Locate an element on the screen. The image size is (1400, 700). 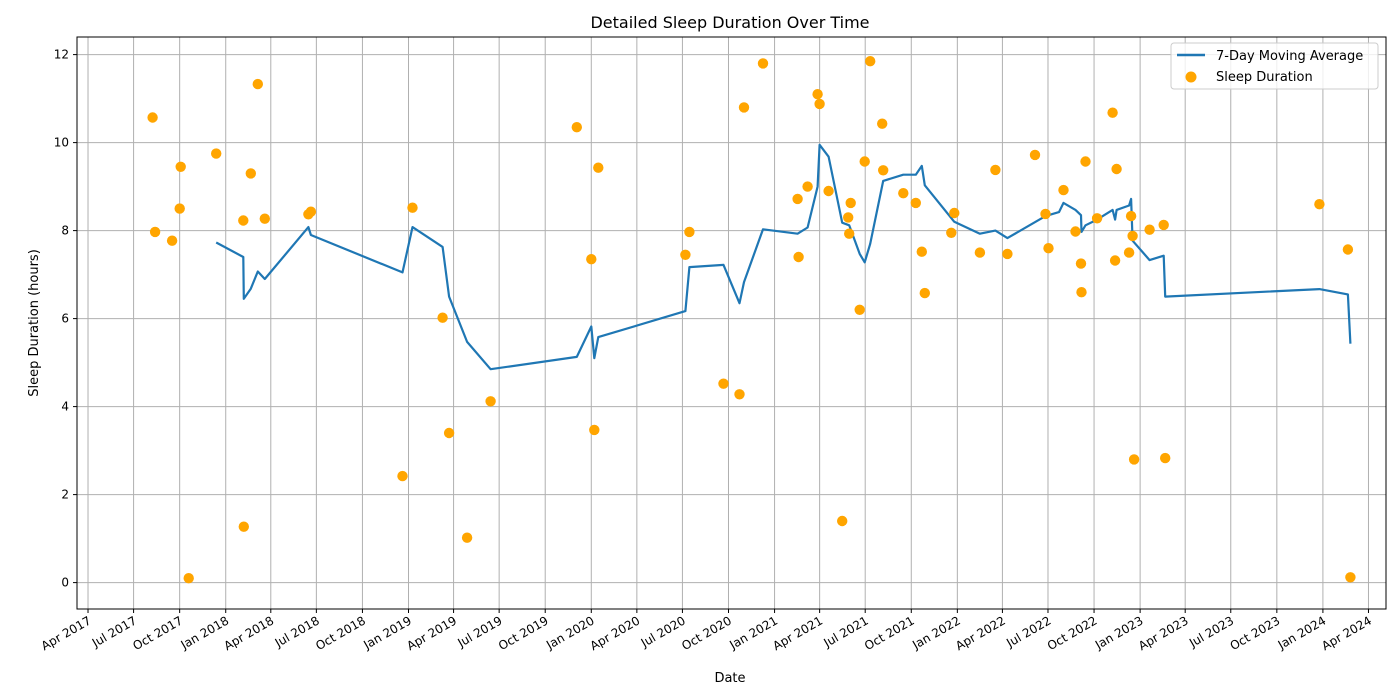
x-tick-label: Jan 2021 is located at coordinates (753, 632).